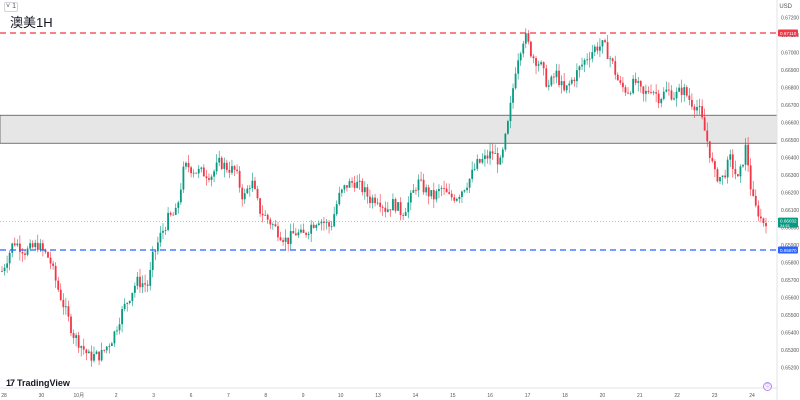 Image resolution: width=800 pixels, height=400 pixels. Describe the element at coordinates (788, 250) in the screenshot. I see `support-price-tag` at that location.